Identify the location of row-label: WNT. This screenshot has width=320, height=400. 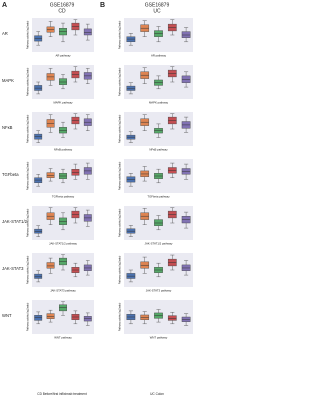
(7, 315).